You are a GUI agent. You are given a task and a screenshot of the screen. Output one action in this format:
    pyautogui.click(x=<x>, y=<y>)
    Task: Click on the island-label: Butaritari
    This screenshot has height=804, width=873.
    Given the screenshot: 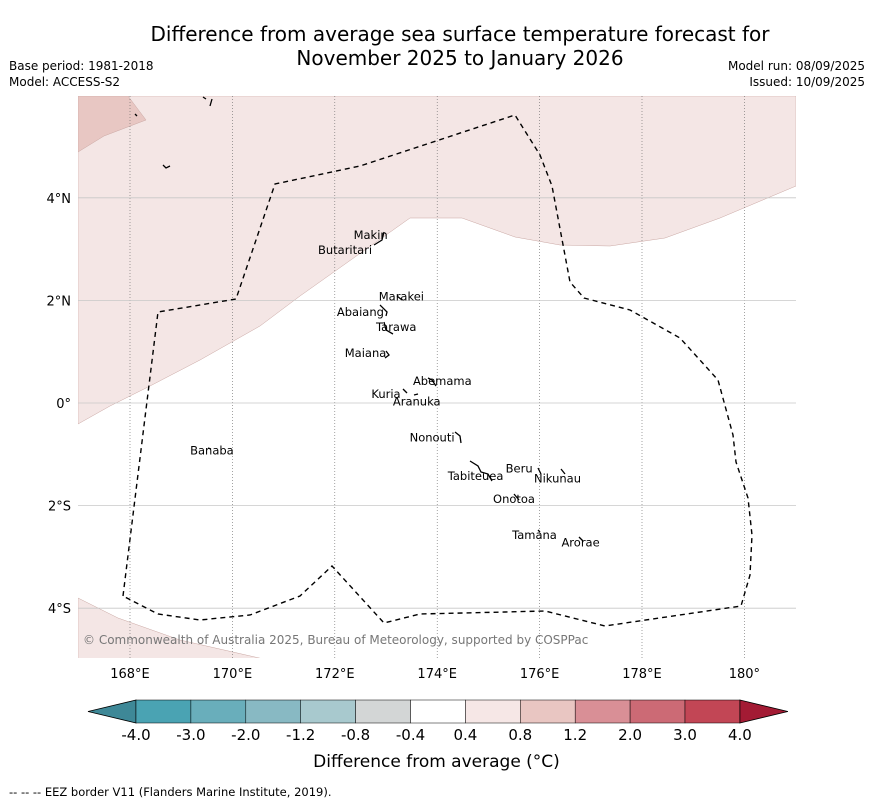 What is the action you would take?
    pyautogui.click(x=345, y=250)
    